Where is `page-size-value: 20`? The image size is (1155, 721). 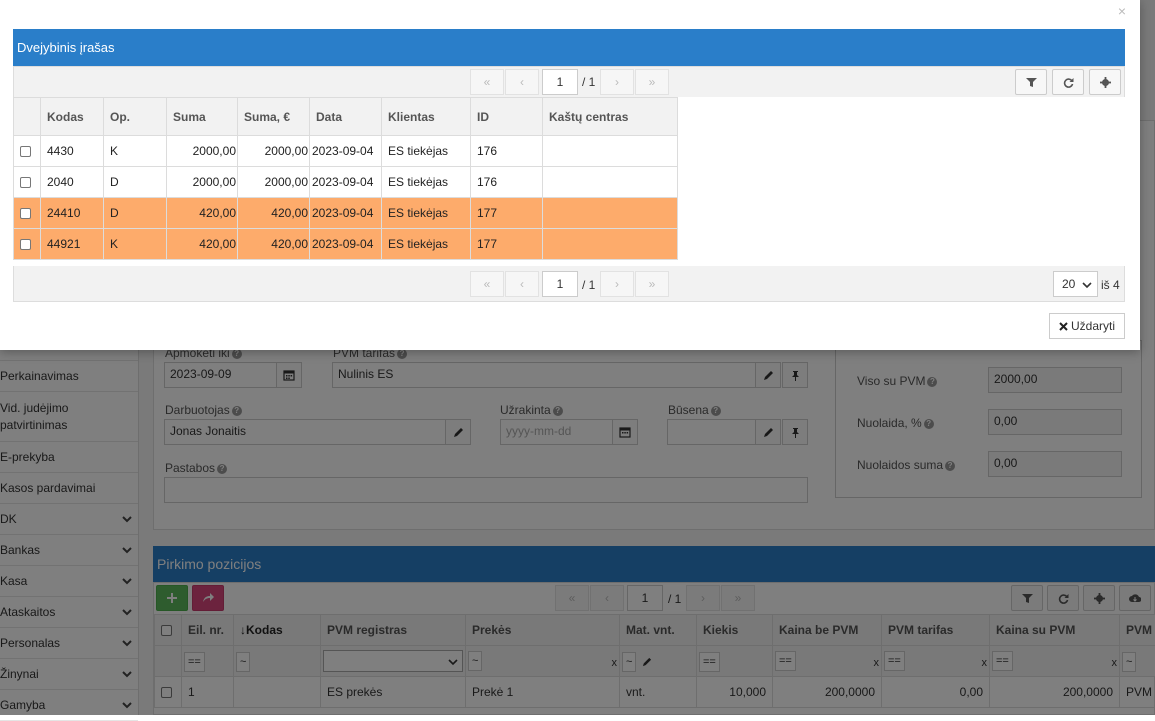
page-size-value: 20 is located at coordinates (1068, 284).